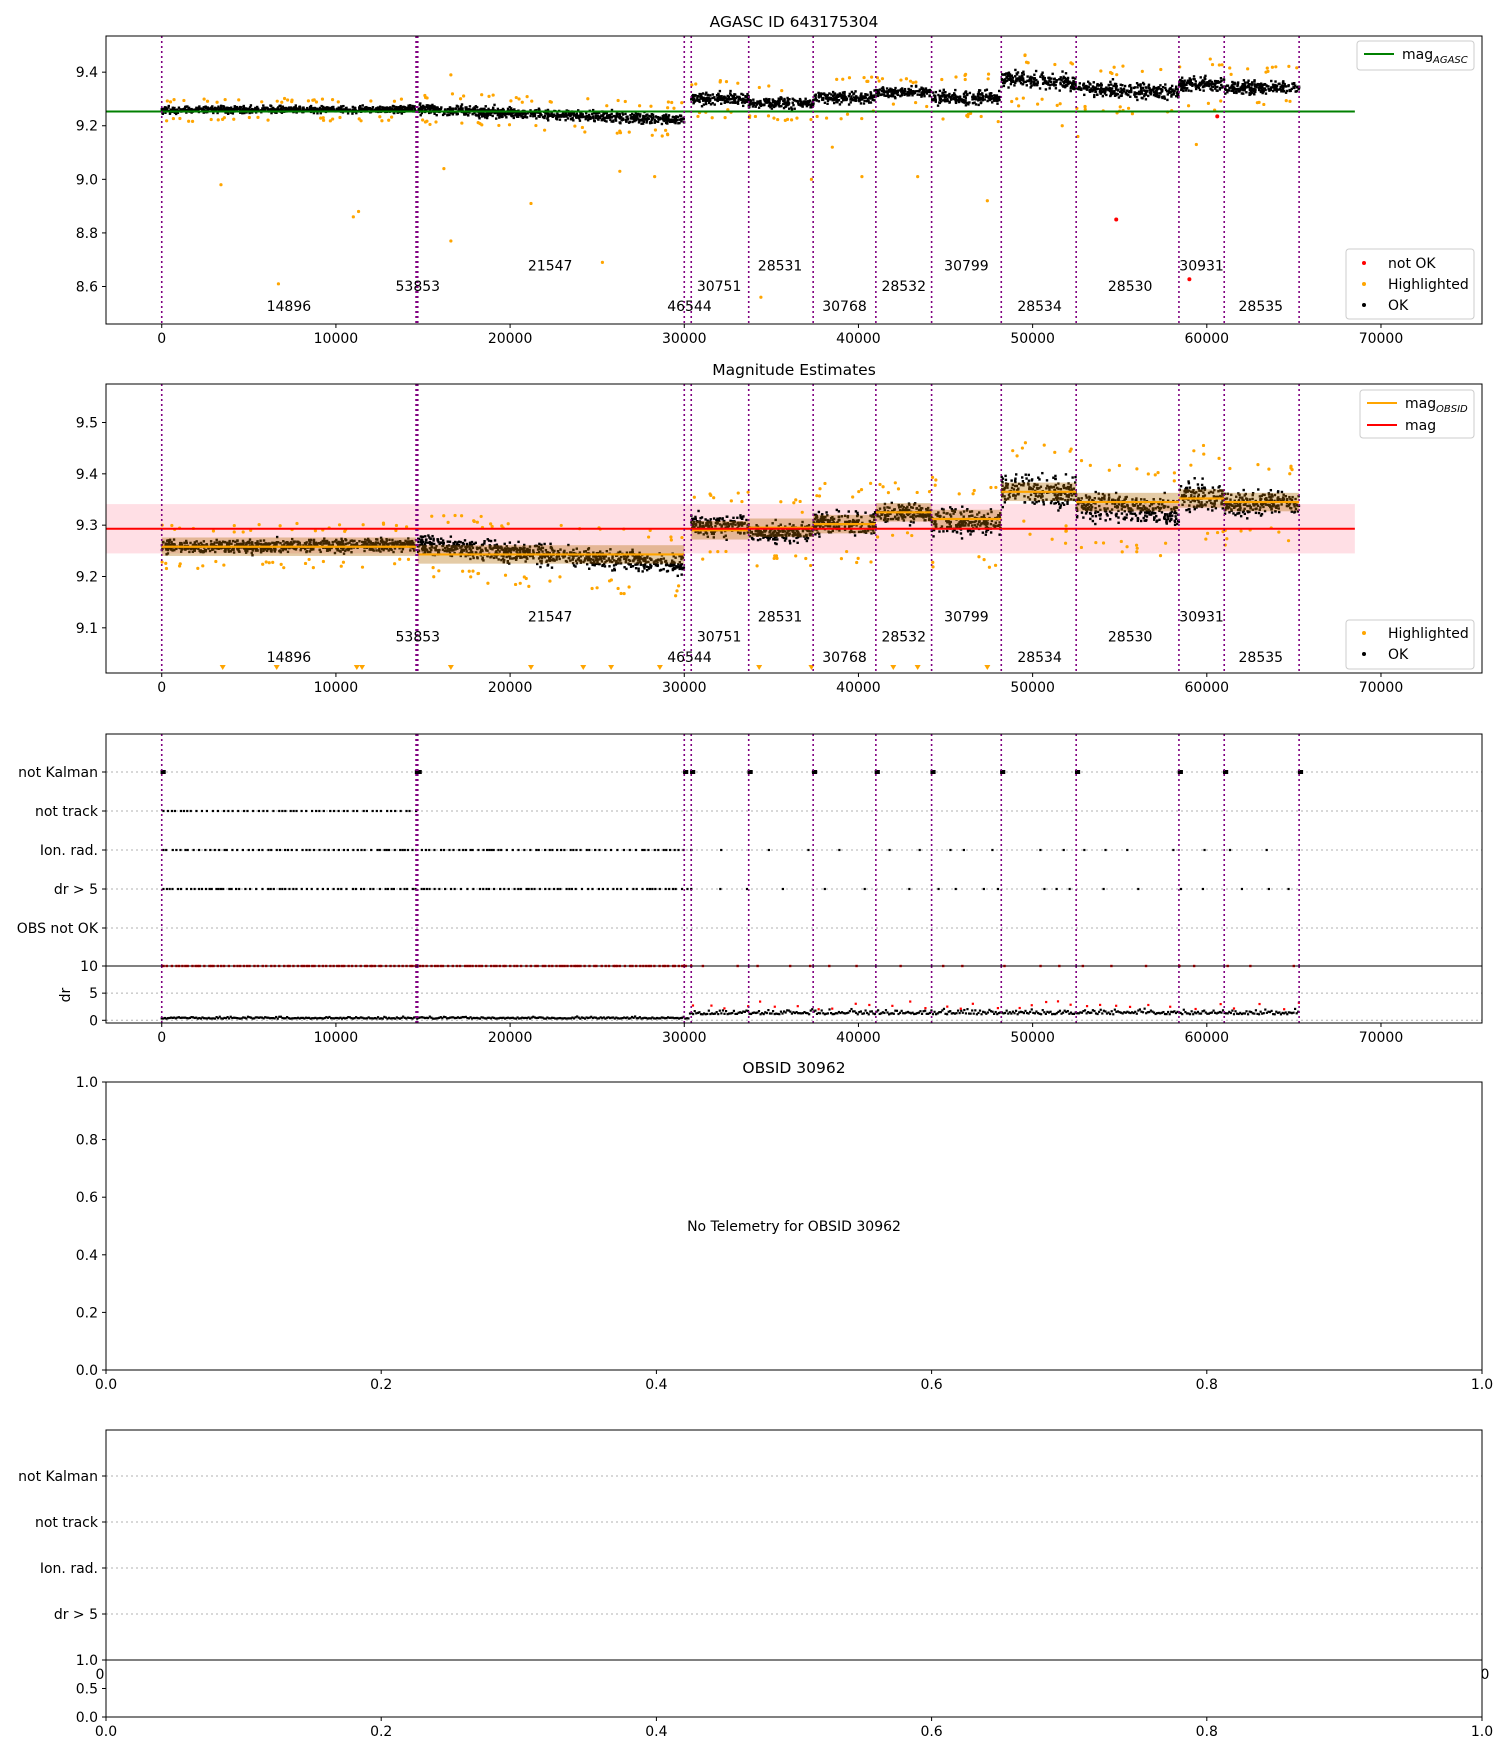 The width and height of the screenshot is (1500, 1750). I want to click on y-tick-label: 8.6, so click(87, 287).